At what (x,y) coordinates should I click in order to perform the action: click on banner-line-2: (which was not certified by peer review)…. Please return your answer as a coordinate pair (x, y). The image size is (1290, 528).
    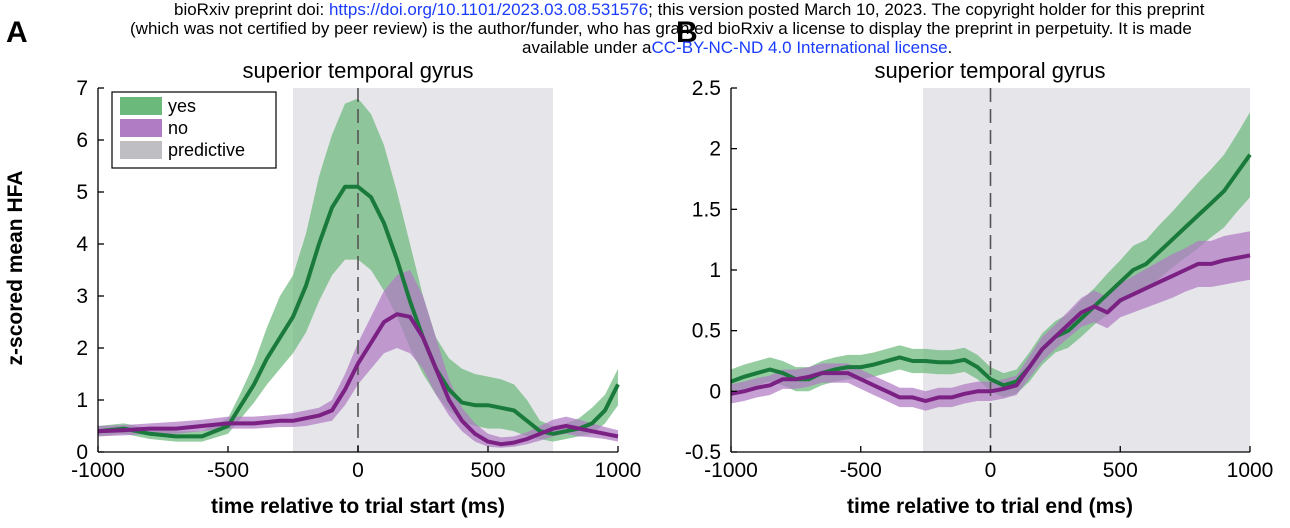
    Looking at the image, I should click on (661, 28).